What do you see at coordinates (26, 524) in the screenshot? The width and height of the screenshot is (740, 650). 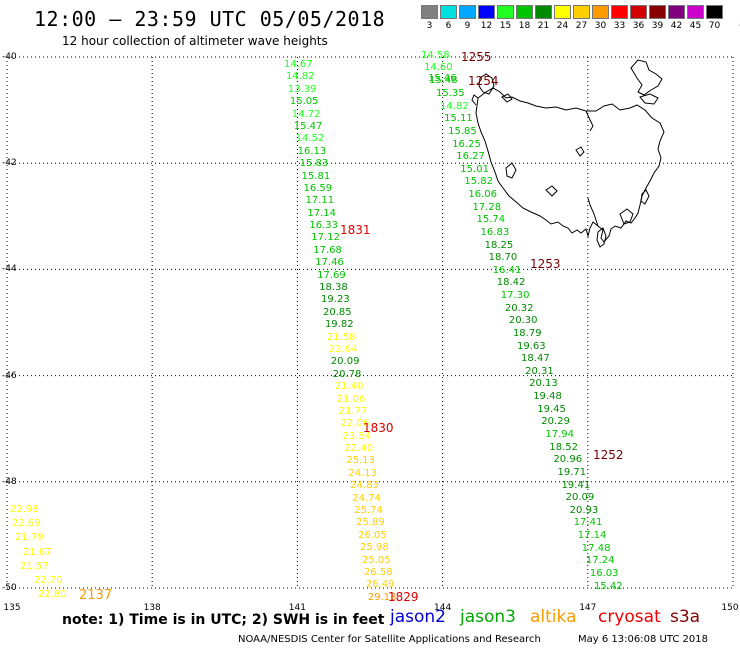 I see `wave-value: 22.69` at bounding box center [26, 524].